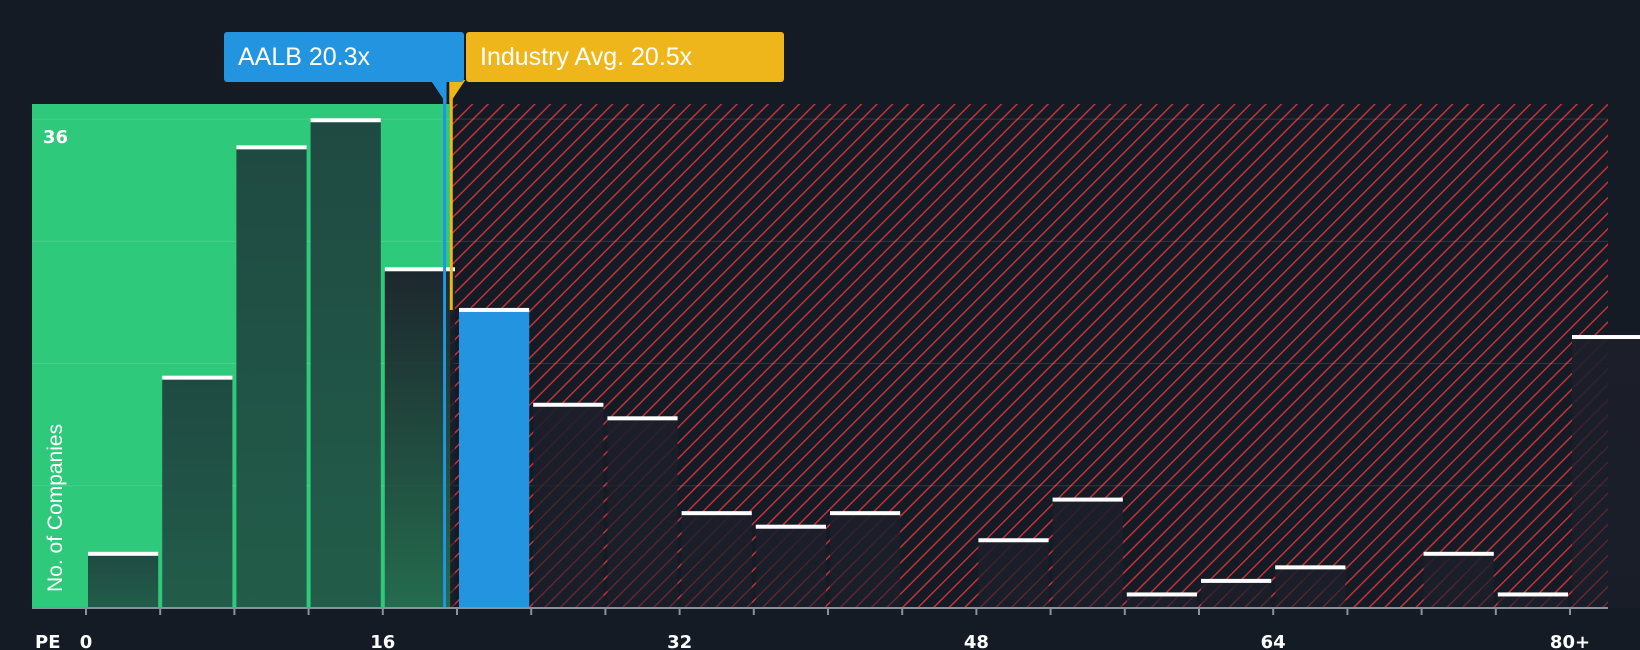 The width and height of the screenshot is (1640, 650). I want to click on company-callout-pointer, so click(438, 92).